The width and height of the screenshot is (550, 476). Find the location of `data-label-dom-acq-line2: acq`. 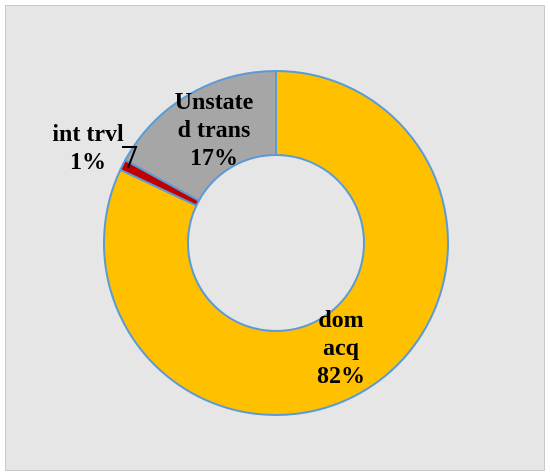

data-label-dom-acq-line2: acq is located at coordinates (341, 348).